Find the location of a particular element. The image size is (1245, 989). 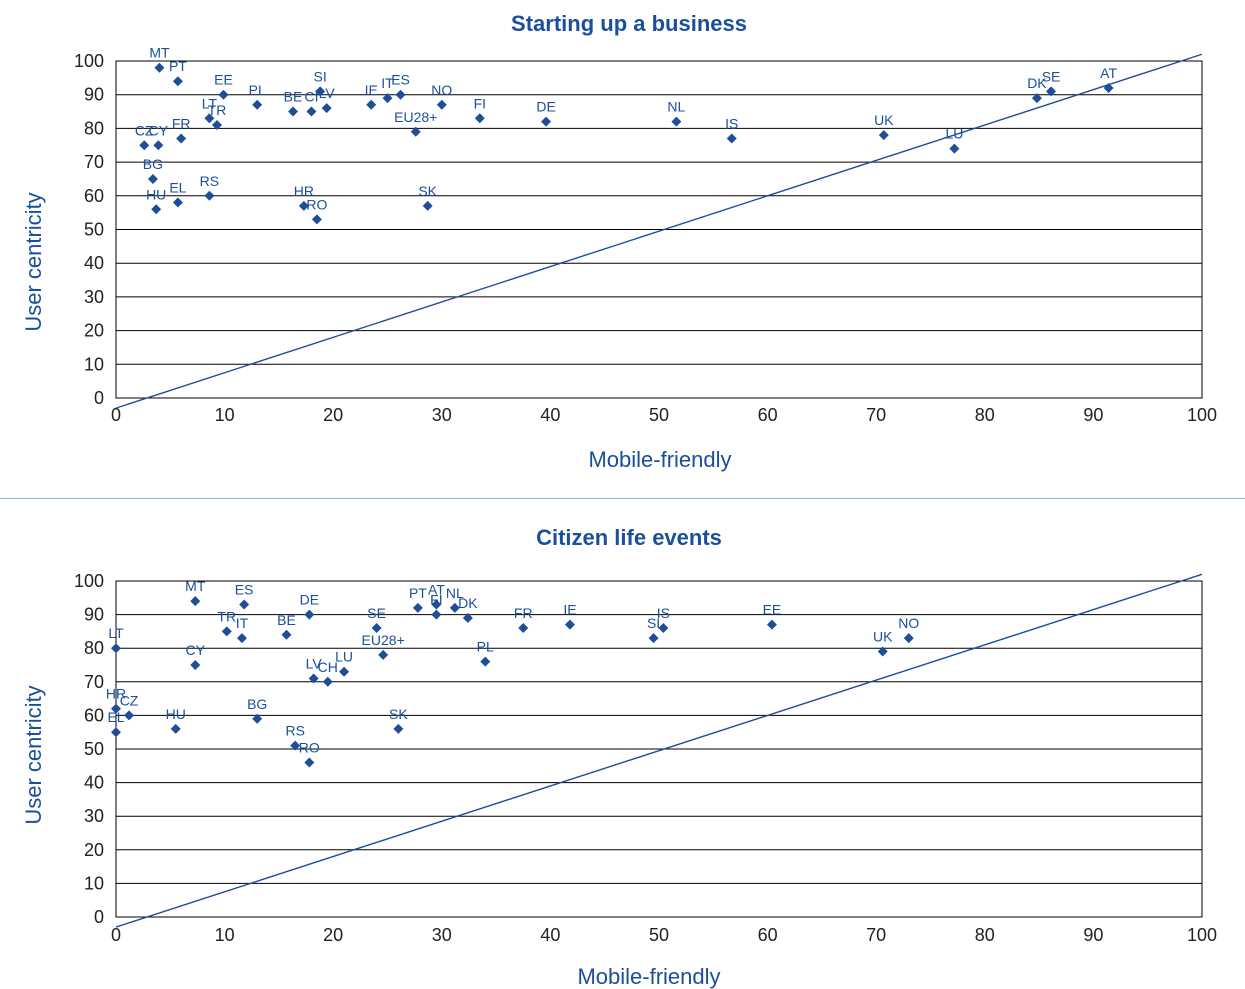

data-point-bg is located at coordinates (152, 178).